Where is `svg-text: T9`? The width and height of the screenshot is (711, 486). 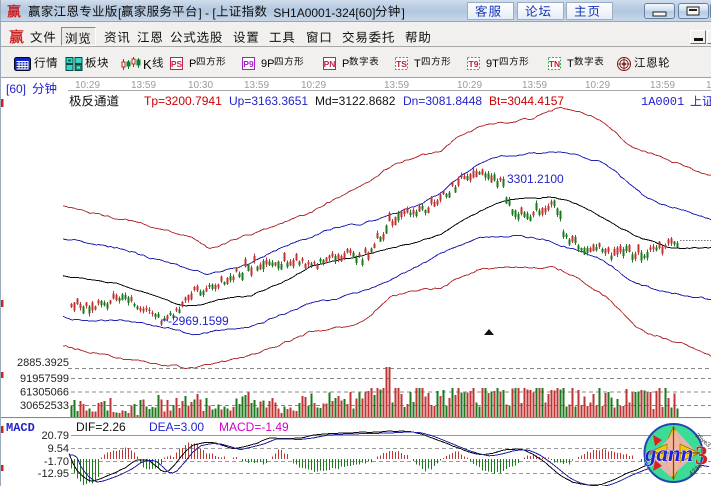
svg-text: T9 is located at coordinates (474, 64).